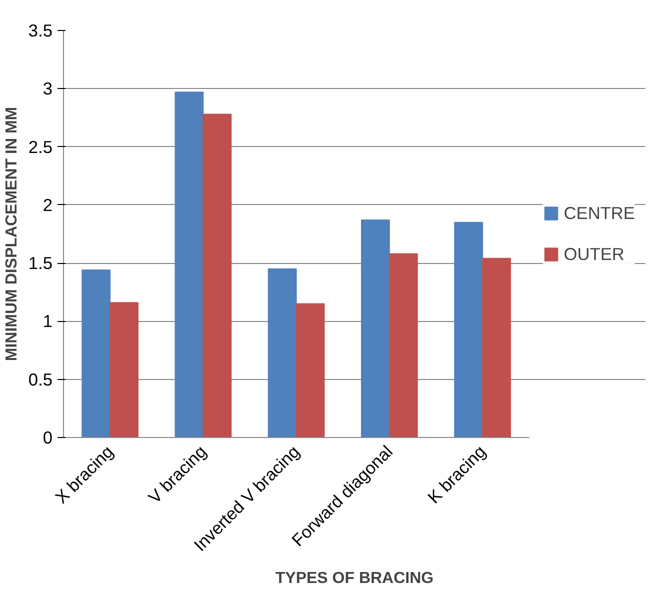 This screenshot has height=597, width=668. What do you see at coordinates (11, 234) in the screenshot?
I see `y-axis-title: MINIMUM DISPLACEMENT IN MM` at bounding box center [11, 234].